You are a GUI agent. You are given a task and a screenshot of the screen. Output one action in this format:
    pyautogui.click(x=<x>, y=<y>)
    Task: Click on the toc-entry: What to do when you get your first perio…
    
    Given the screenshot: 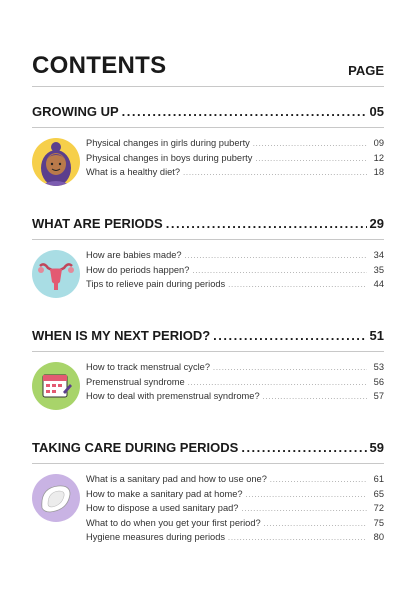 What is the action you would take?
    pyautogui.click(x=235, y=525)
    